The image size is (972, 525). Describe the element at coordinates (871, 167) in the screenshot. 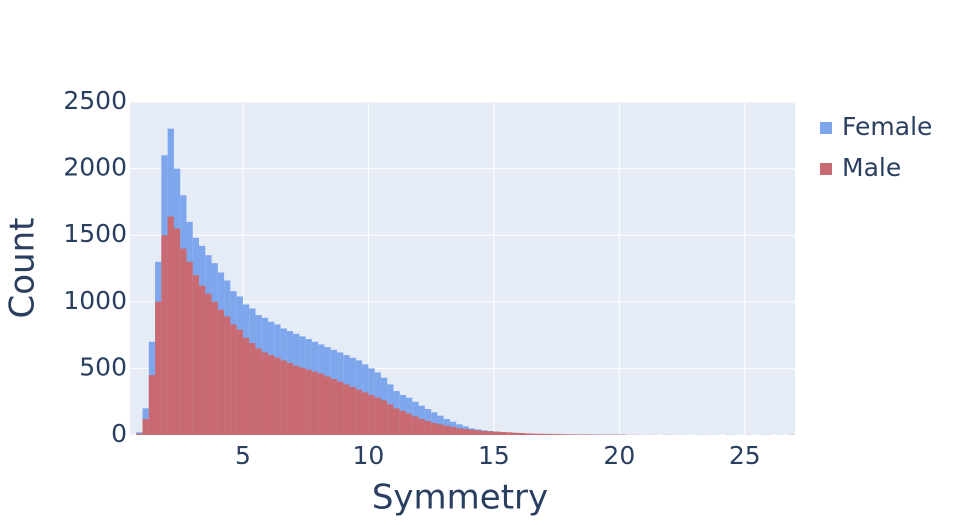

I see `legend-label: Male` at that location.